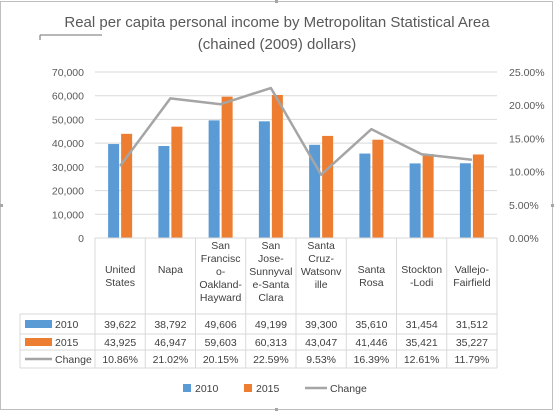 The image size is (554, 411). What do you see at coordinates (120, 325) in the screenshot?
I see `table-cell: 39,622` at bounding box center [120, 325].